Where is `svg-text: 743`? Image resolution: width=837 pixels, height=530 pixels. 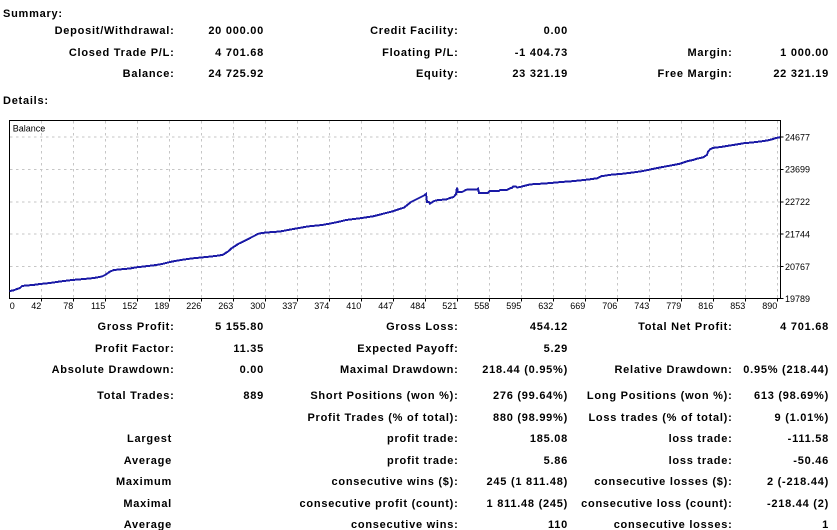 svg-text: 743 is located at coordinates (641, 306).